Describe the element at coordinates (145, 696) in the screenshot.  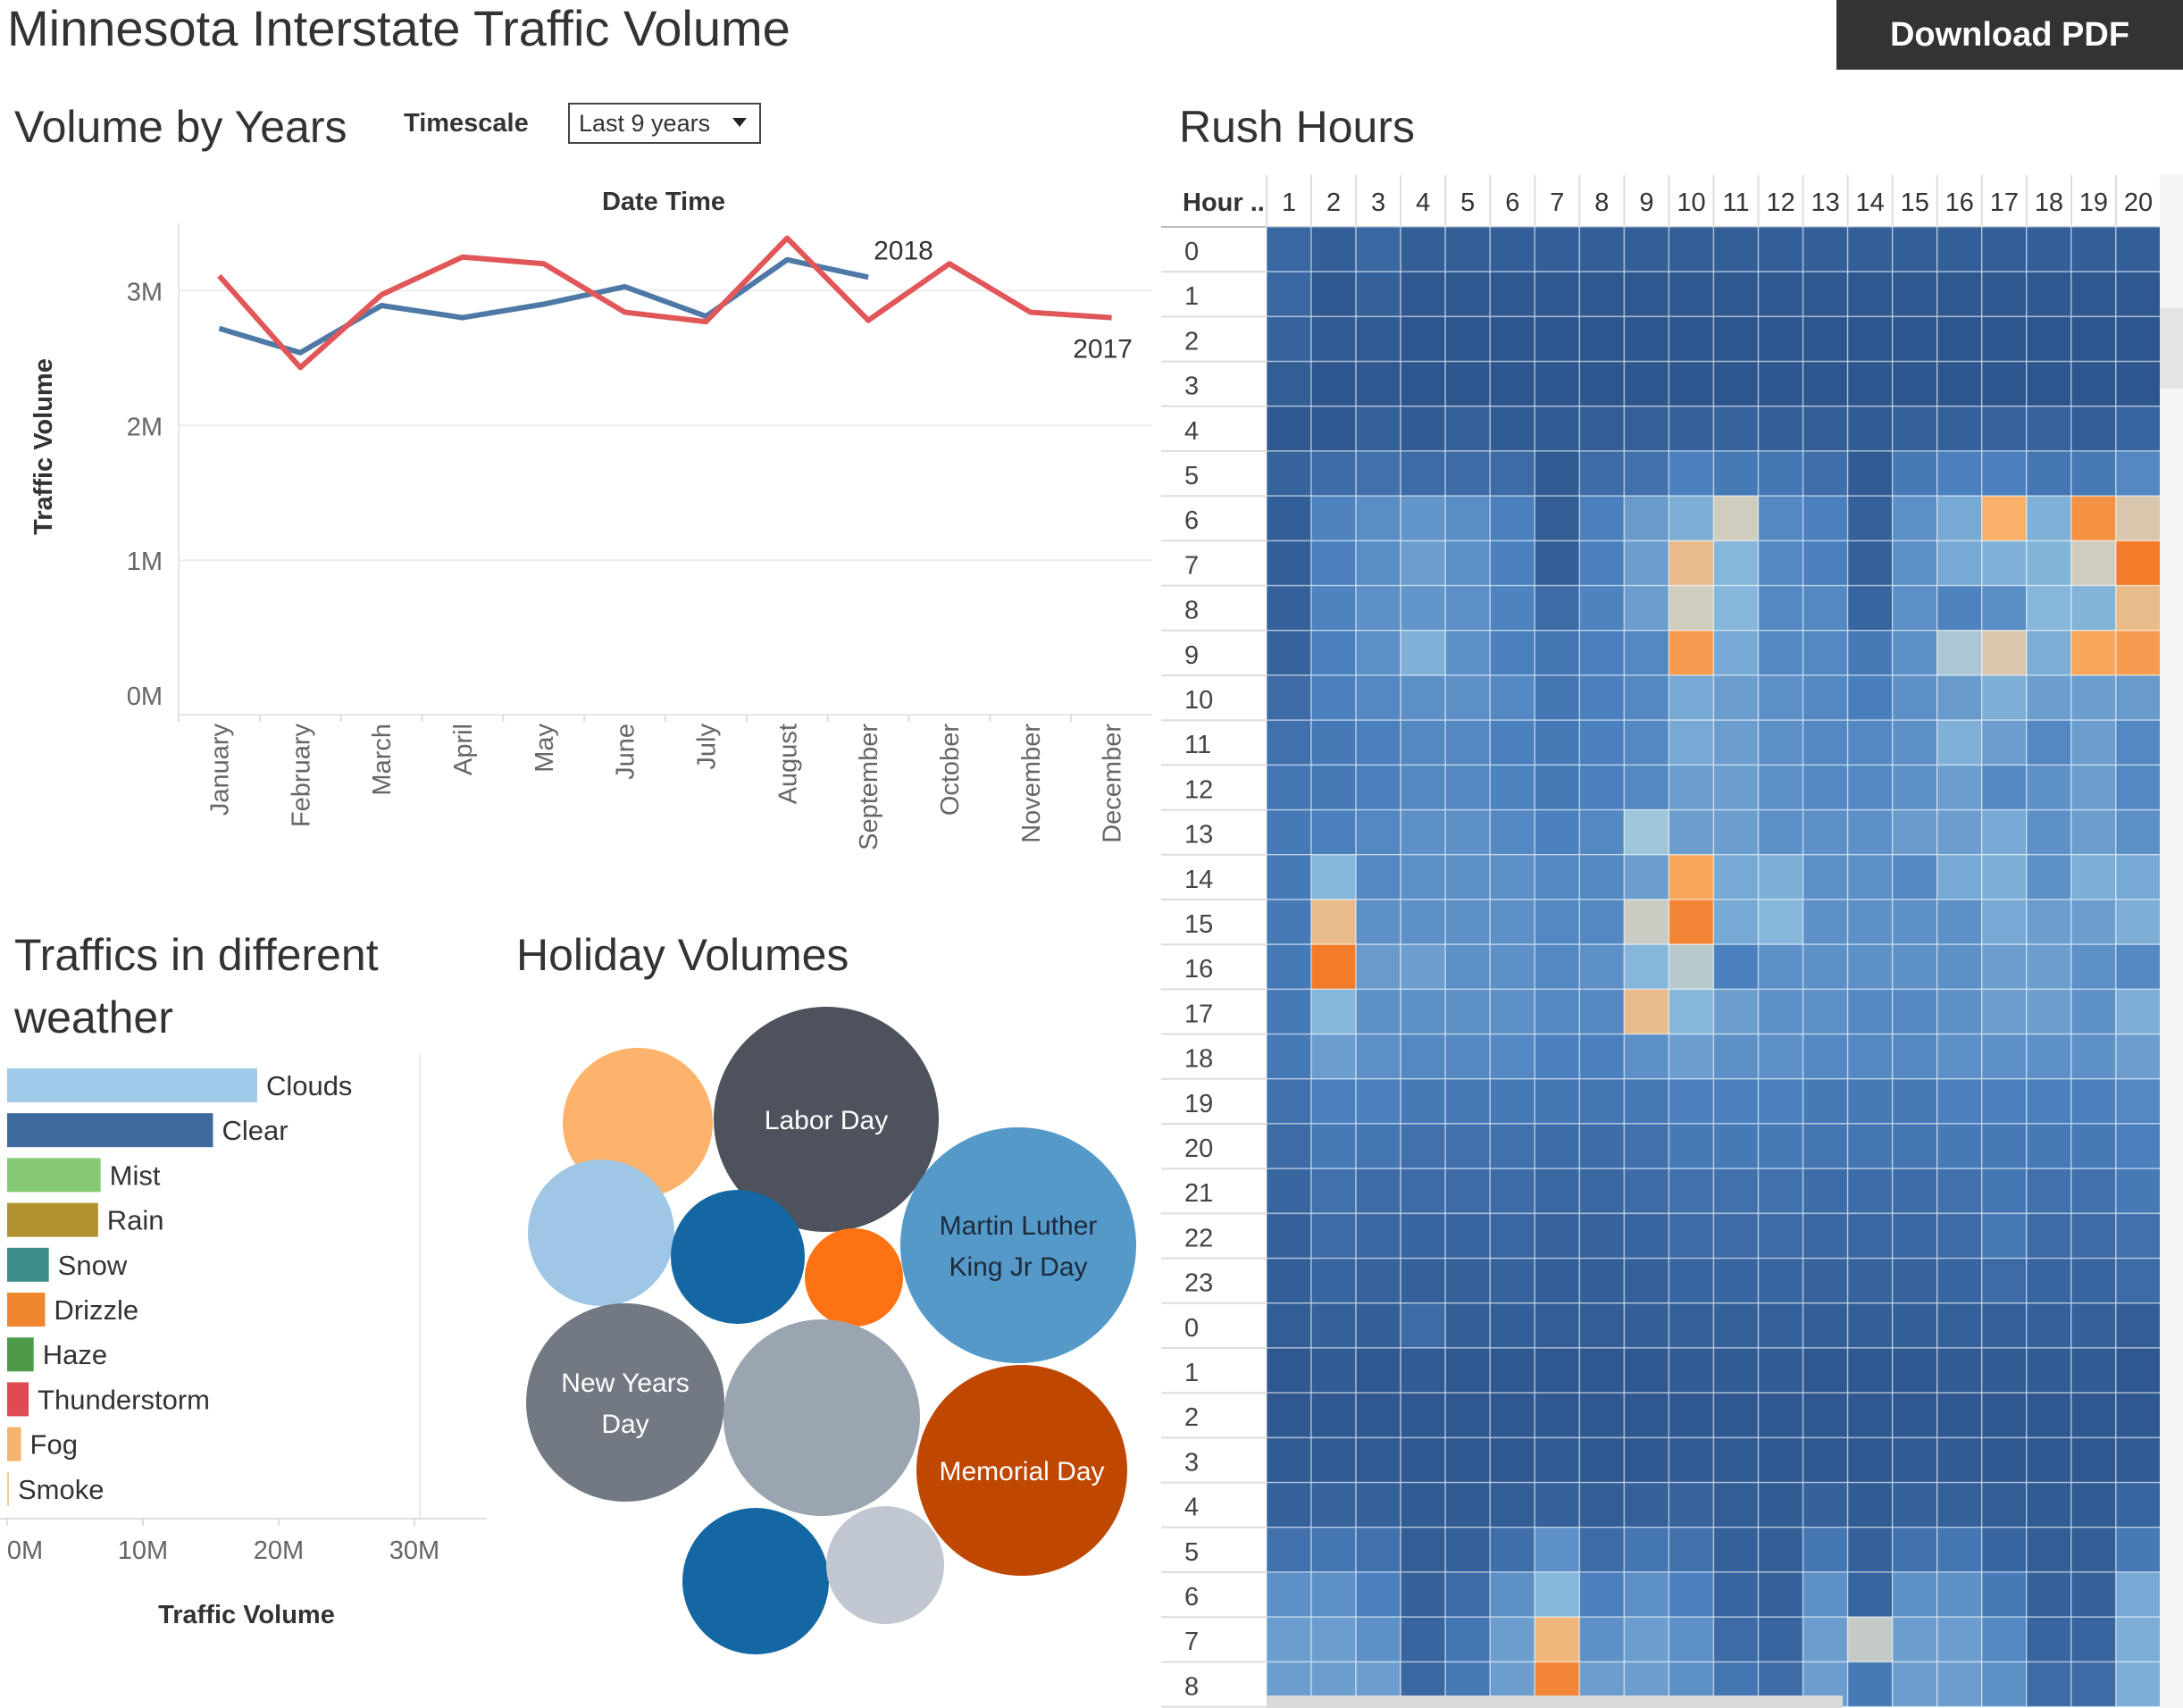
I see `y-tick-label: 0M` at that location.